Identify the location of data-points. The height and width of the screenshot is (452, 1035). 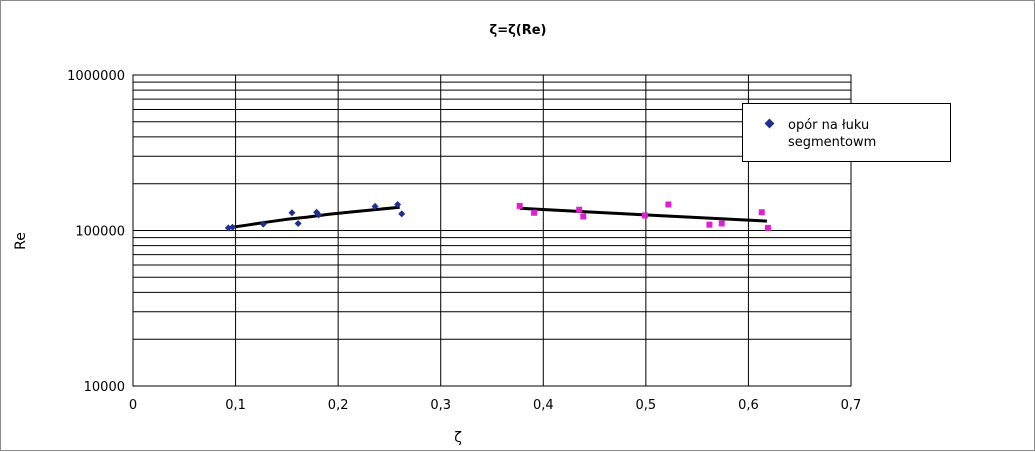
(497, 216).